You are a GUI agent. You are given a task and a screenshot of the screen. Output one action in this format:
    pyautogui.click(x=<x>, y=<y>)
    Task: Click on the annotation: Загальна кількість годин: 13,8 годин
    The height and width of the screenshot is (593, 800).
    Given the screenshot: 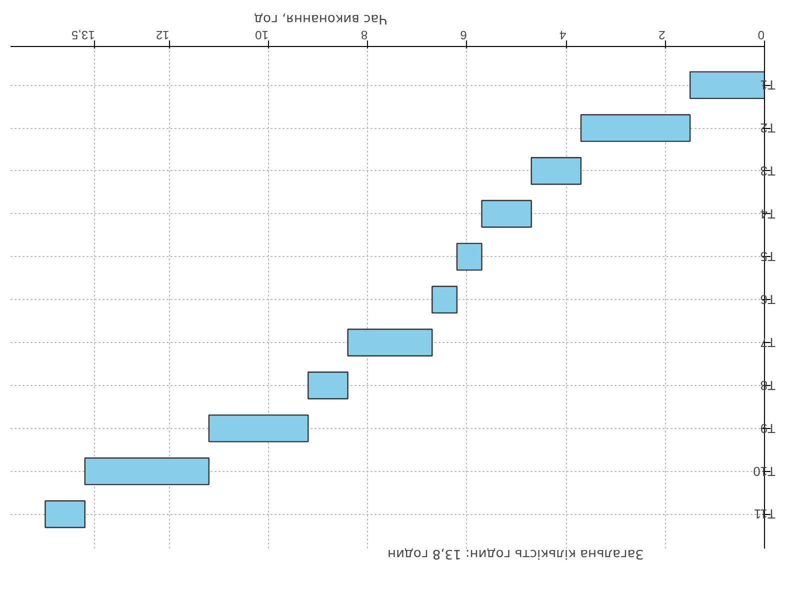 What is the action you would take?
    pyautogui.click(x=516, y=553)
    